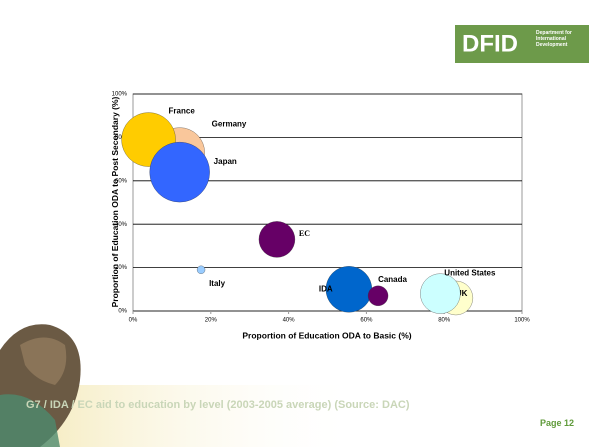  I want to click on logo-subtitle: Department for International Development, so click(554, 39).